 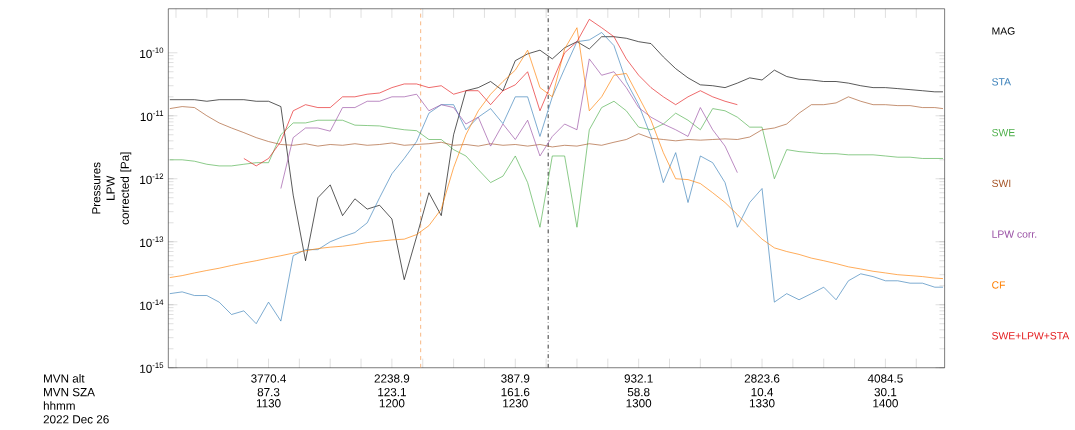 What do you see at coordinates (762, 392) in the screenshot?
I see `text: 10.4` at bounding box center [762, 392].